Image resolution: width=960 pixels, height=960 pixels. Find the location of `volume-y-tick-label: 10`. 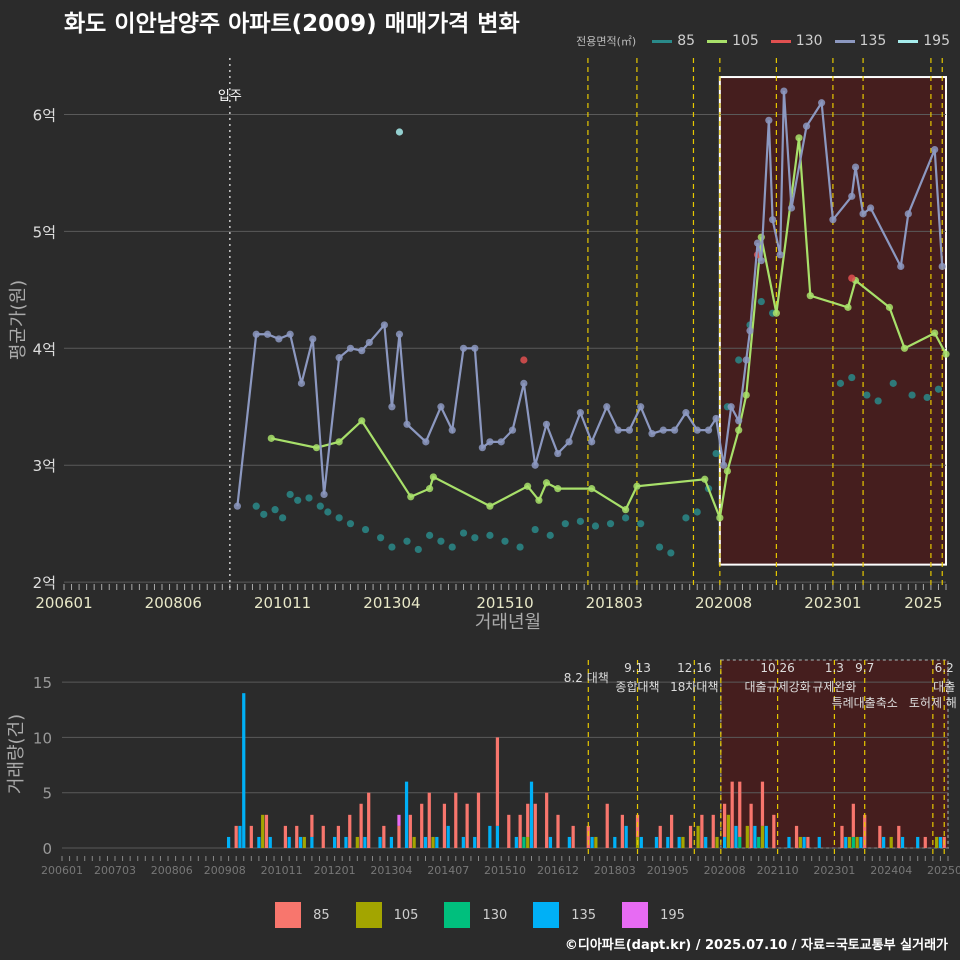

volume-y-tick-label: 10 is located at coordinates (42, 738).